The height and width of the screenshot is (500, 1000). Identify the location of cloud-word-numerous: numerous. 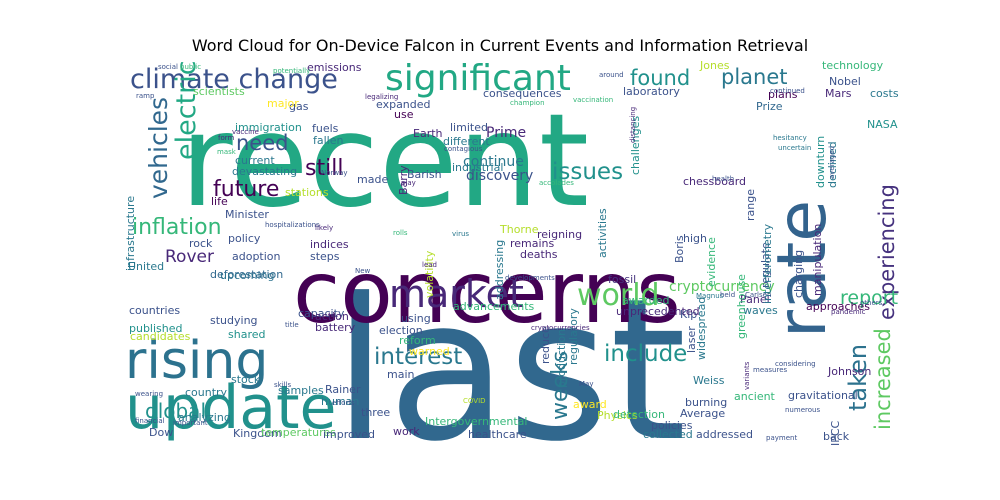
(802, 410).